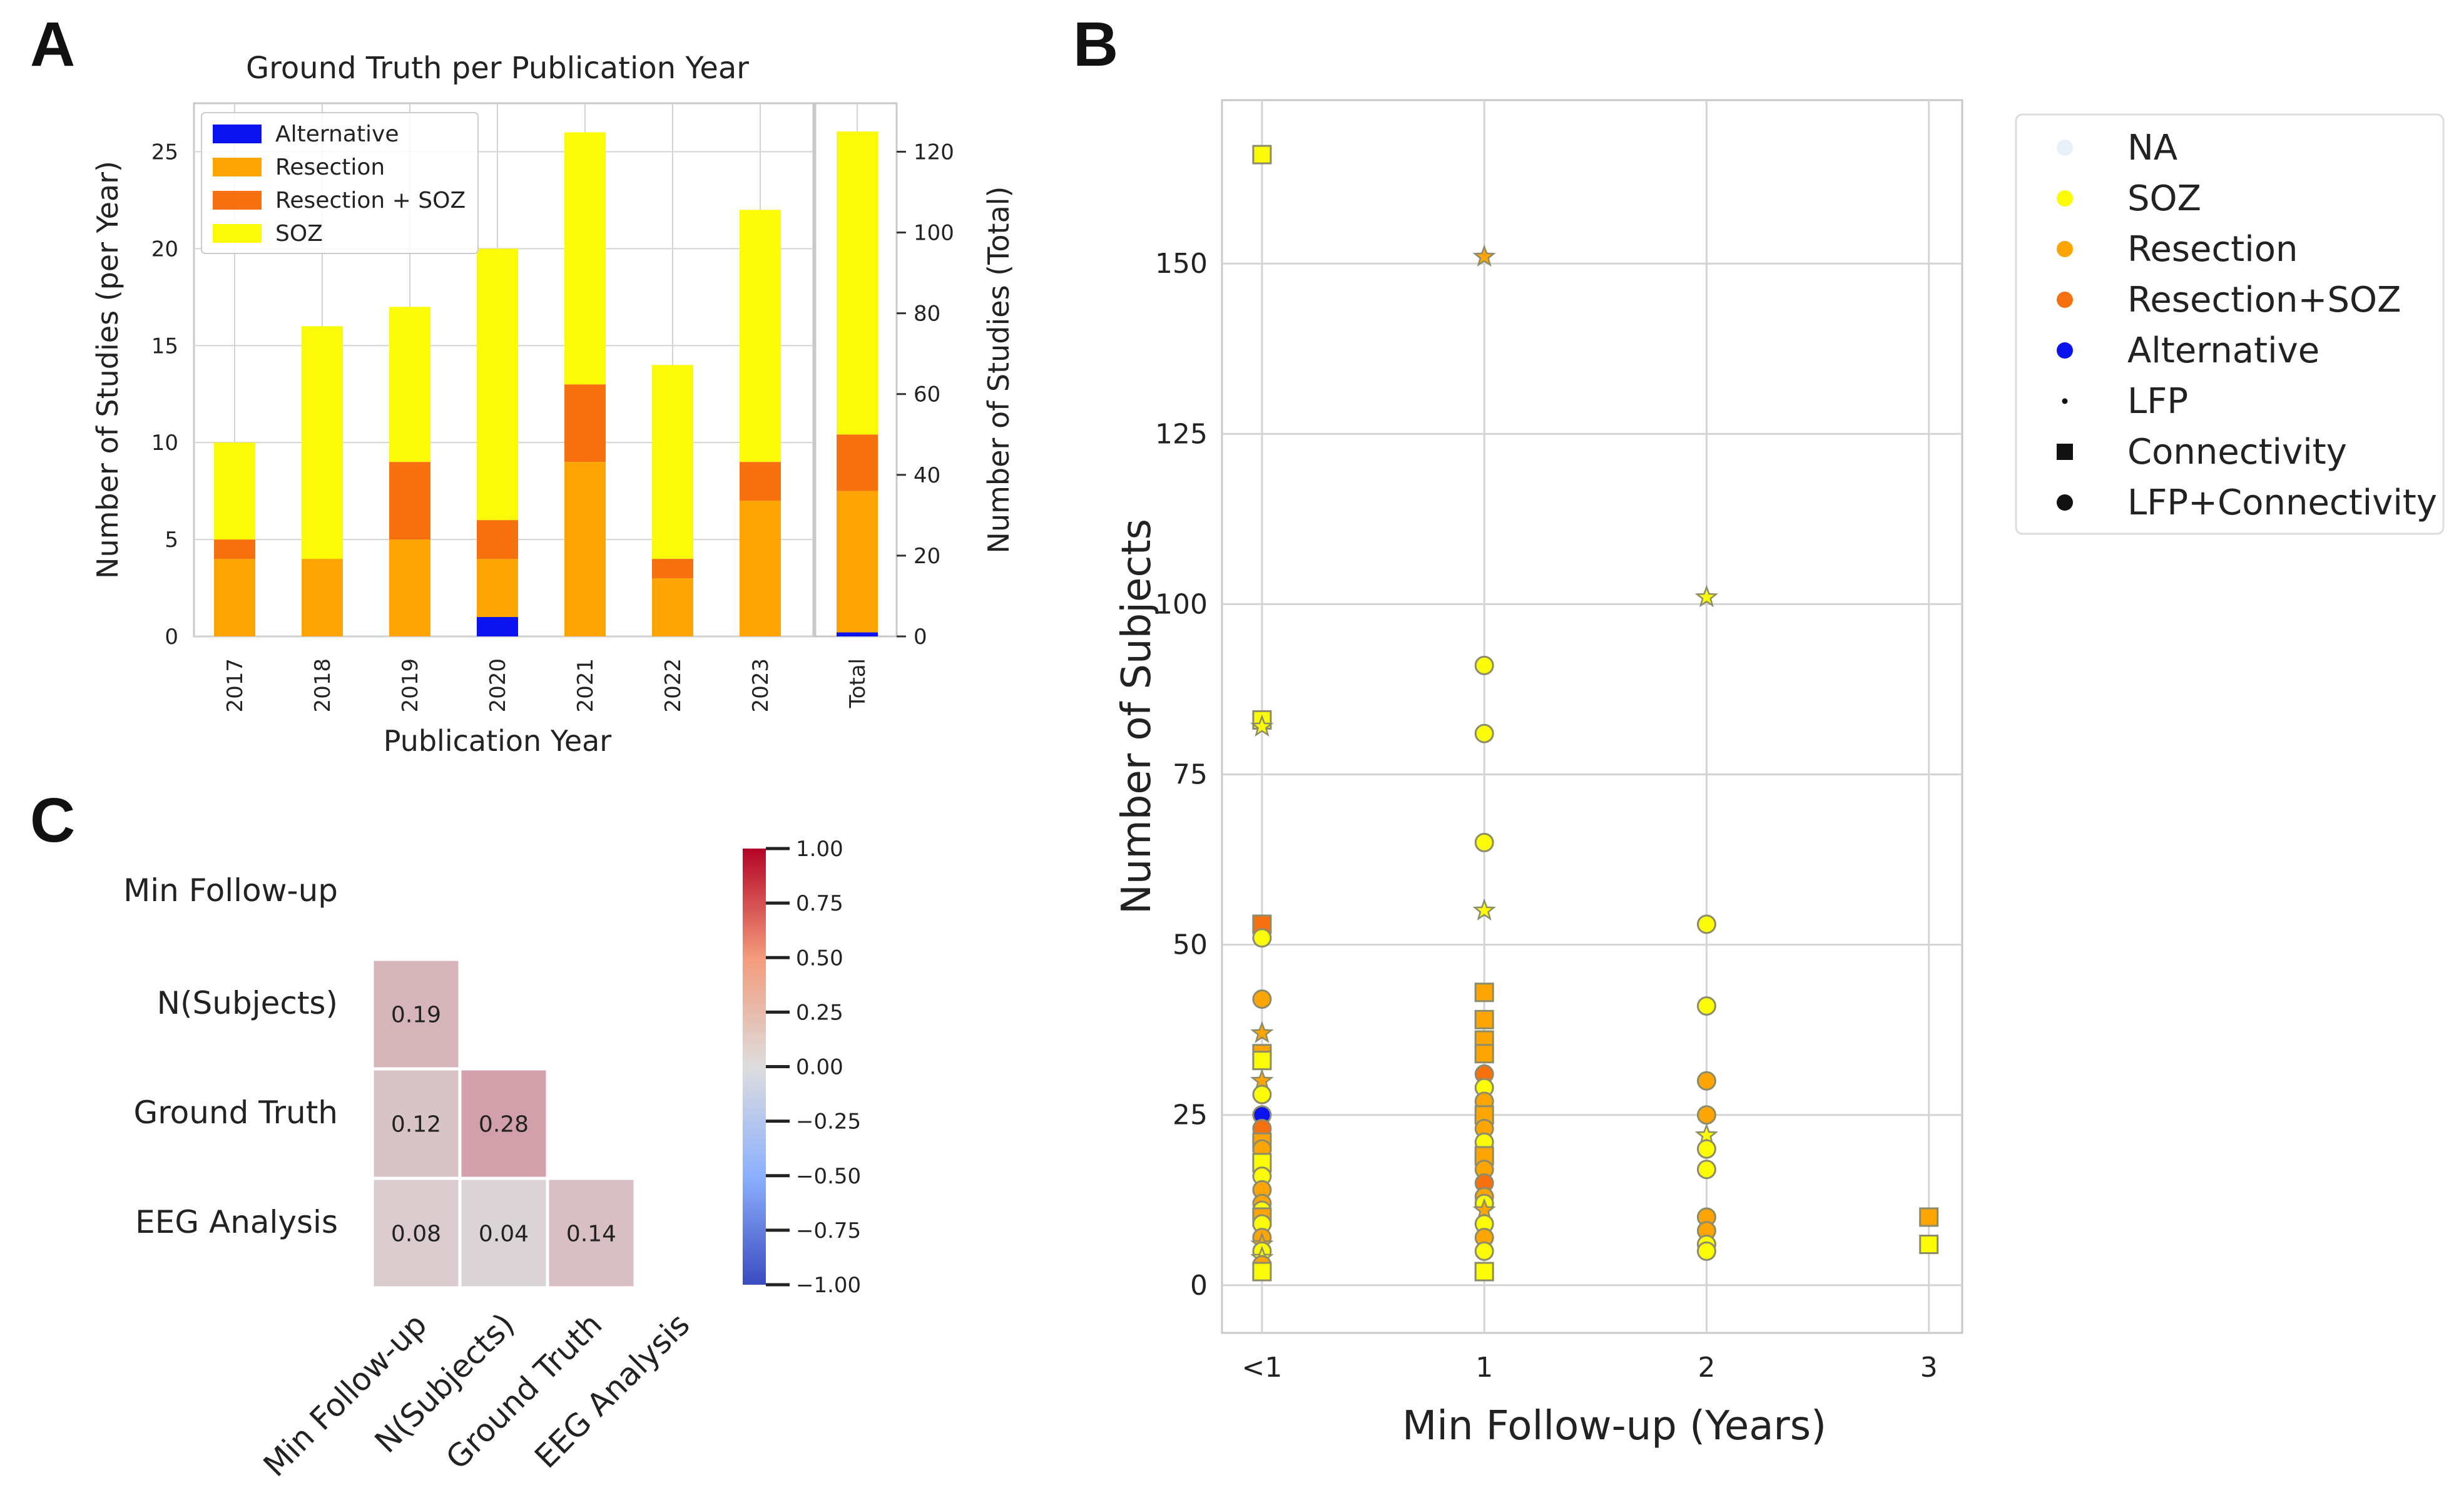  Describe the element at coordinates (164, 443) in the screenshot. I see `chart-a-y-tick: 10` at that location.